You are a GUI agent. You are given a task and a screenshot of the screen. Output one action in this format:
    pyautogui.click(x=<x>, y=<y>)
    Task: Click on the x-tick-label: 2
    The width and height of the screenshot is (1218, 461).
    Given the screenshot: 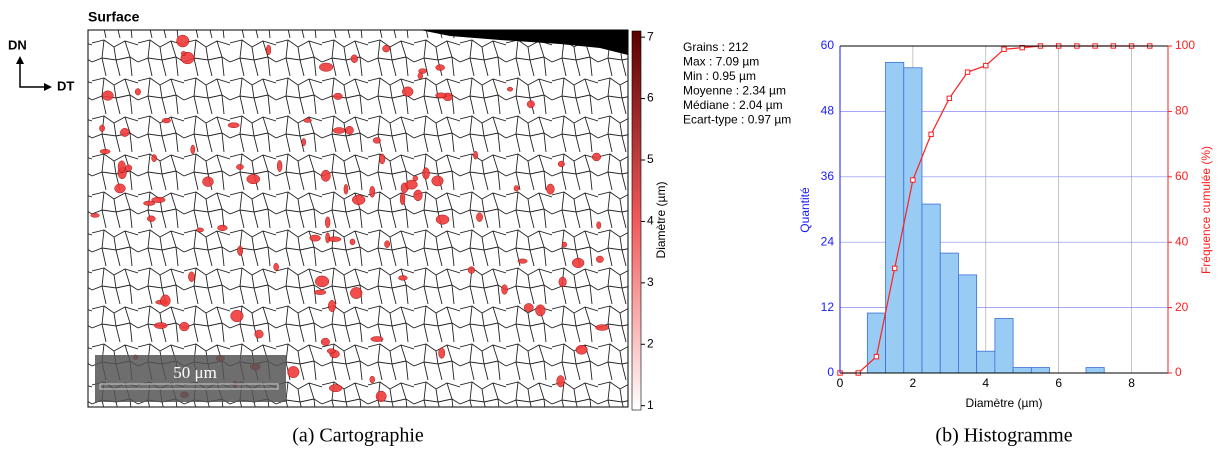 What is the action you would take?
    pyautogui.click(x=913, y=383)
    